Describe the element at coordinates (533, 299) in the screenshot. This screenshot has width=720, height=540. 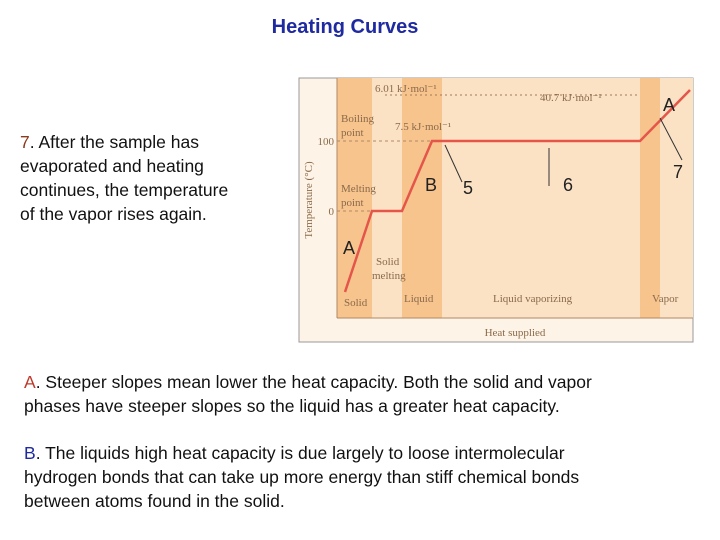
I see `label: Liquid vaporizing` at that location.